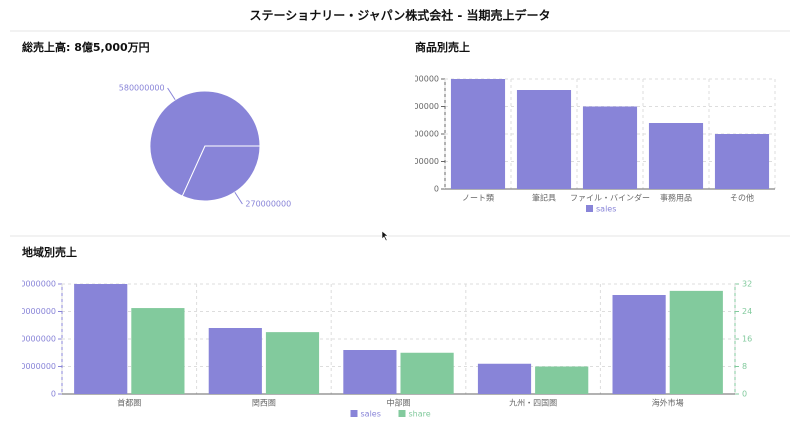  What do you see at coordinates (442, 47) in the screenshot?
I see `chart-title: 商品別売上` at bounding box center [442, 47].